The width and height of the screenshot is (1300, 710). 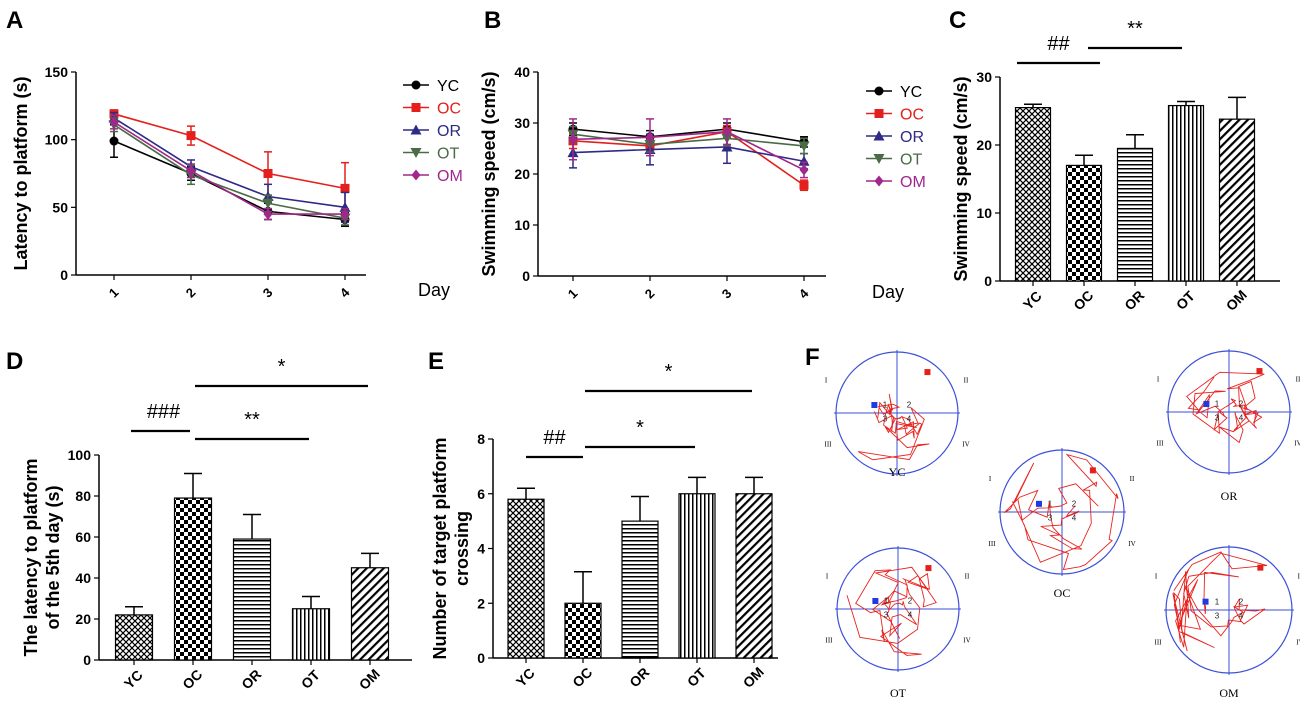 What do you see at coordinates (440, 548) in the screenshot?
I see `y-axis-label: Number of target platform` at bounding box center [440, 548].